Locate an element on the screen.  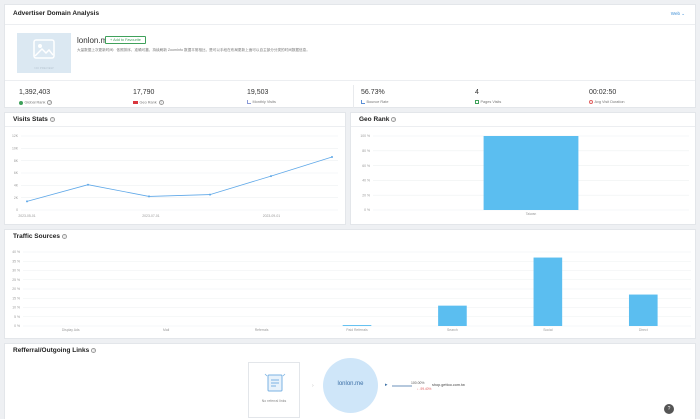
card-header: Visits Stats? is located at coordinates (175, 120).